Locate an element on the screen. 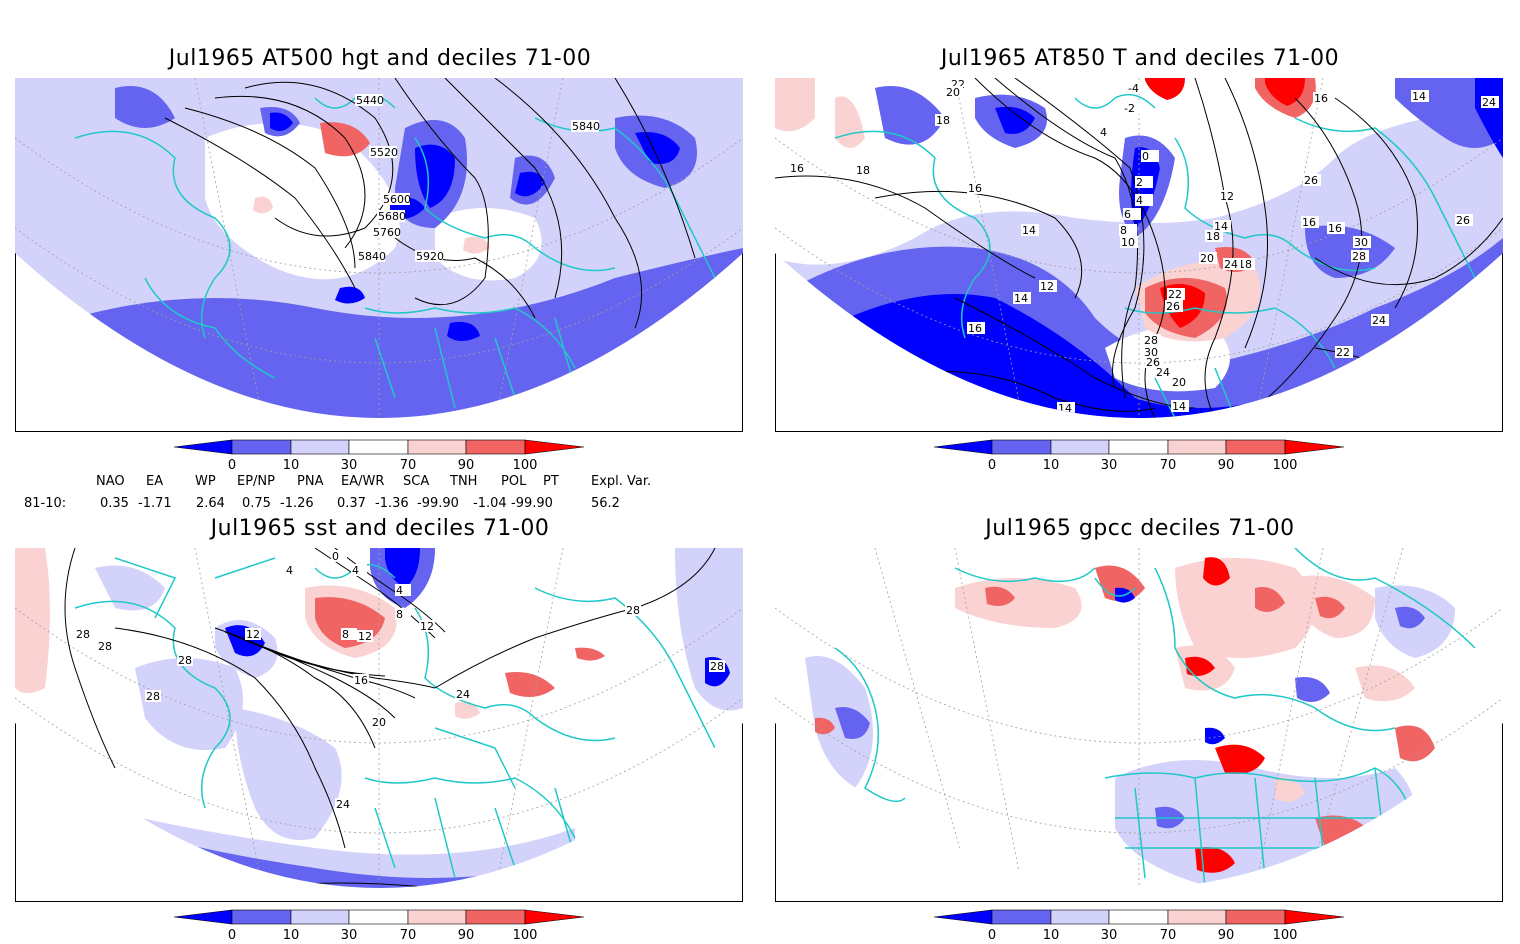 This screenshot has width=1520, height=944. colorbar-bottom-right: 0 10 30 70 90 100 is located at coordinates (1139, 926).